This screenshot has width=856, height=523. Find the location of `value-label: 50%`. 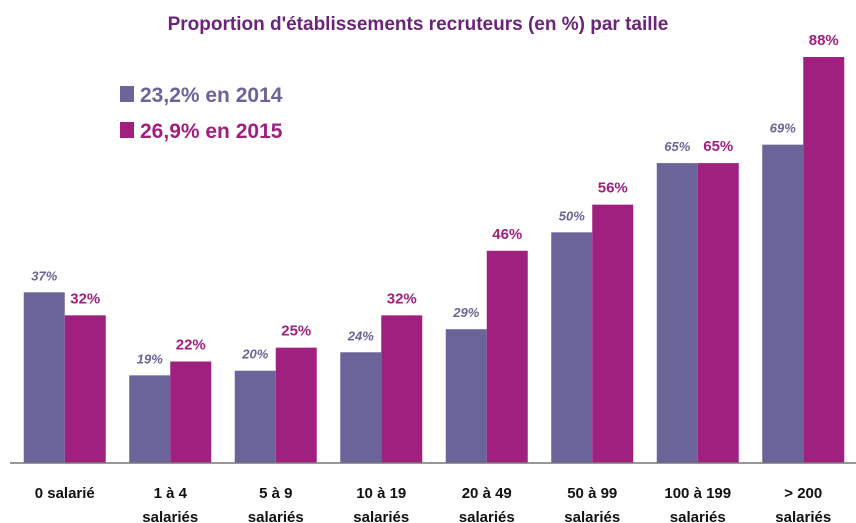

value-label: 50% is located at coordinates (572, 215).